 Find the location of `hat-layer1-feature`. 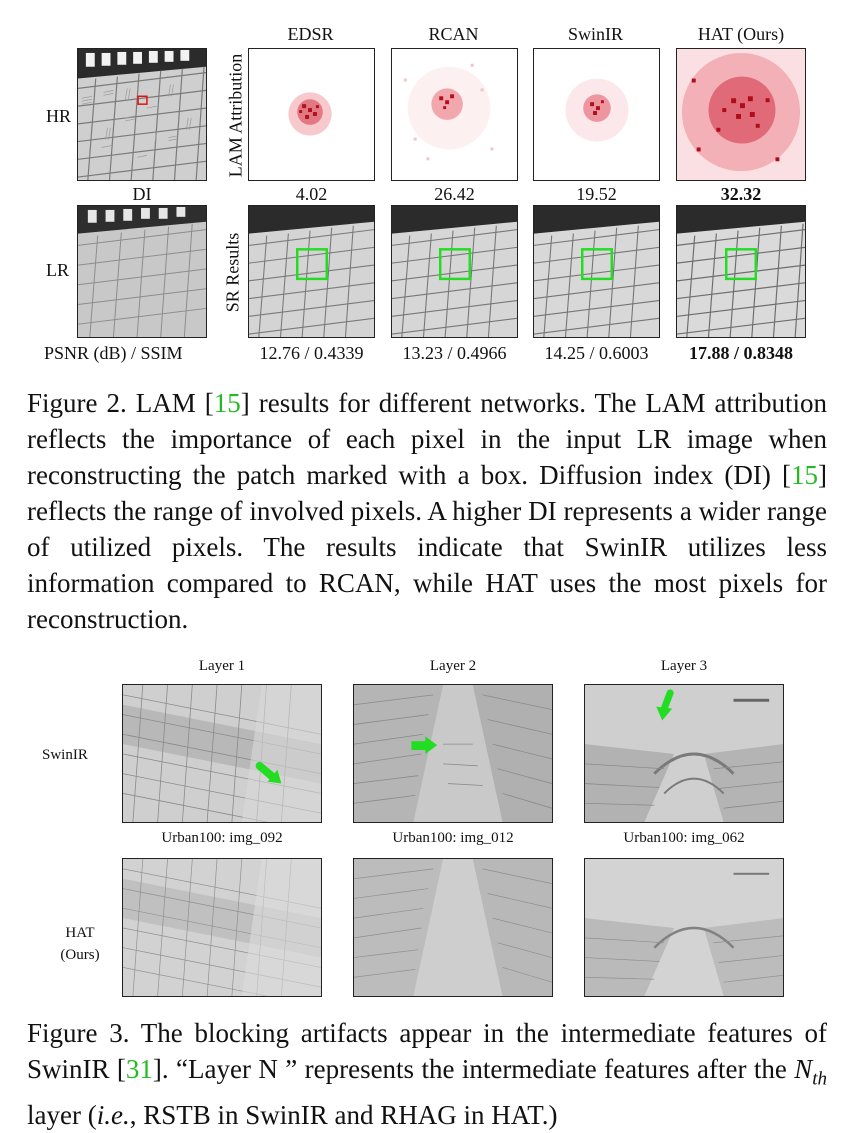

hat-layer1-feature is located at coordinates (222, 927).